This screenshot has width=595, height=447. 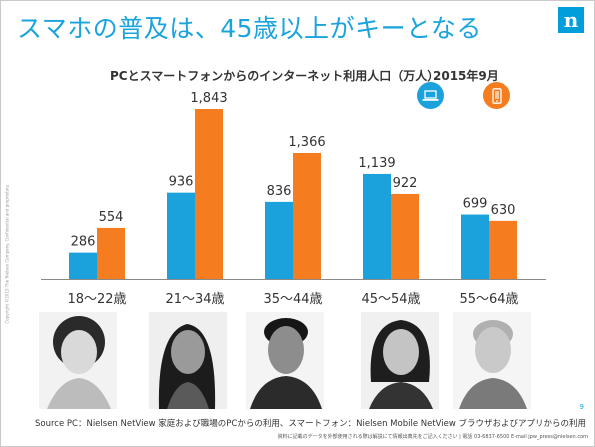 What do you see at coordinates (405, 183) in the screenshot?
I see `data-label-series2-4: 922` at bounding box center [405, 183].